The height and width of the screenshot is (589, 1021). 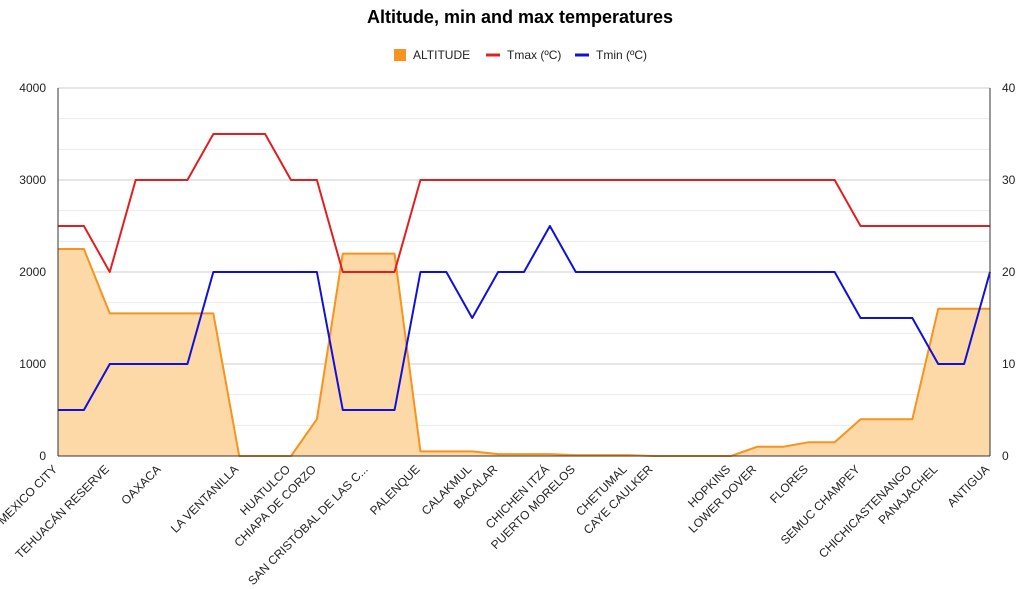 I want to click on category-label: LA VENTANILLA, so click(x=204, y=498).